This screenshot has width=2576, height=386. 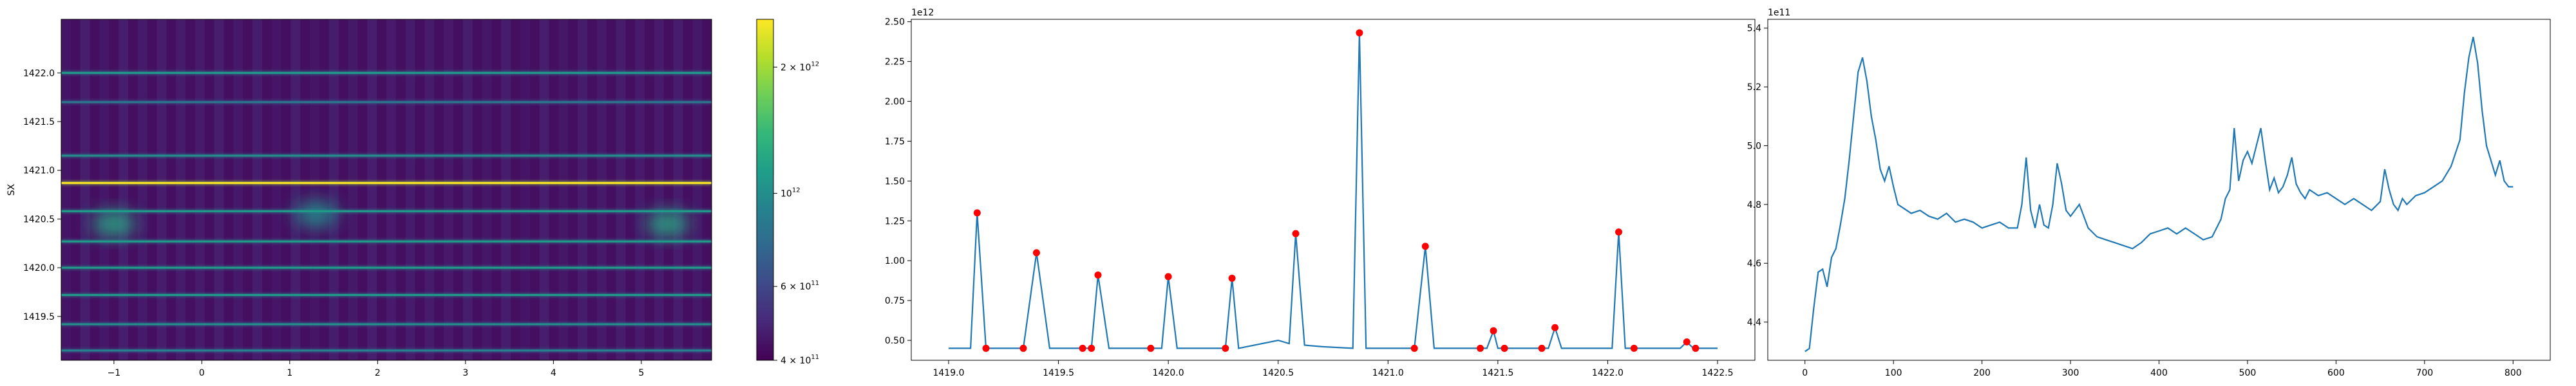 I want to click on x-tick-label: 300, so click(x=2070, y=373).